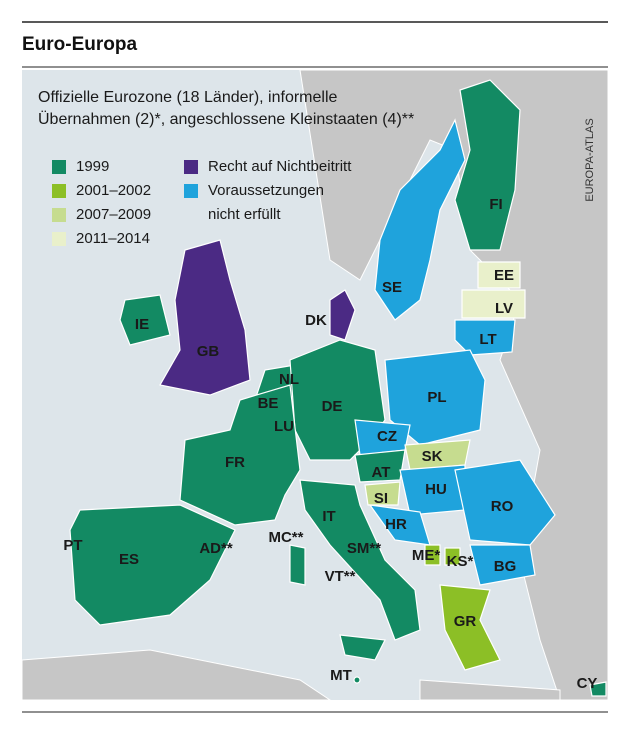 The width and height of the screenshot is (630, 735). I want to click on country-label: LU, so click(284, 426).